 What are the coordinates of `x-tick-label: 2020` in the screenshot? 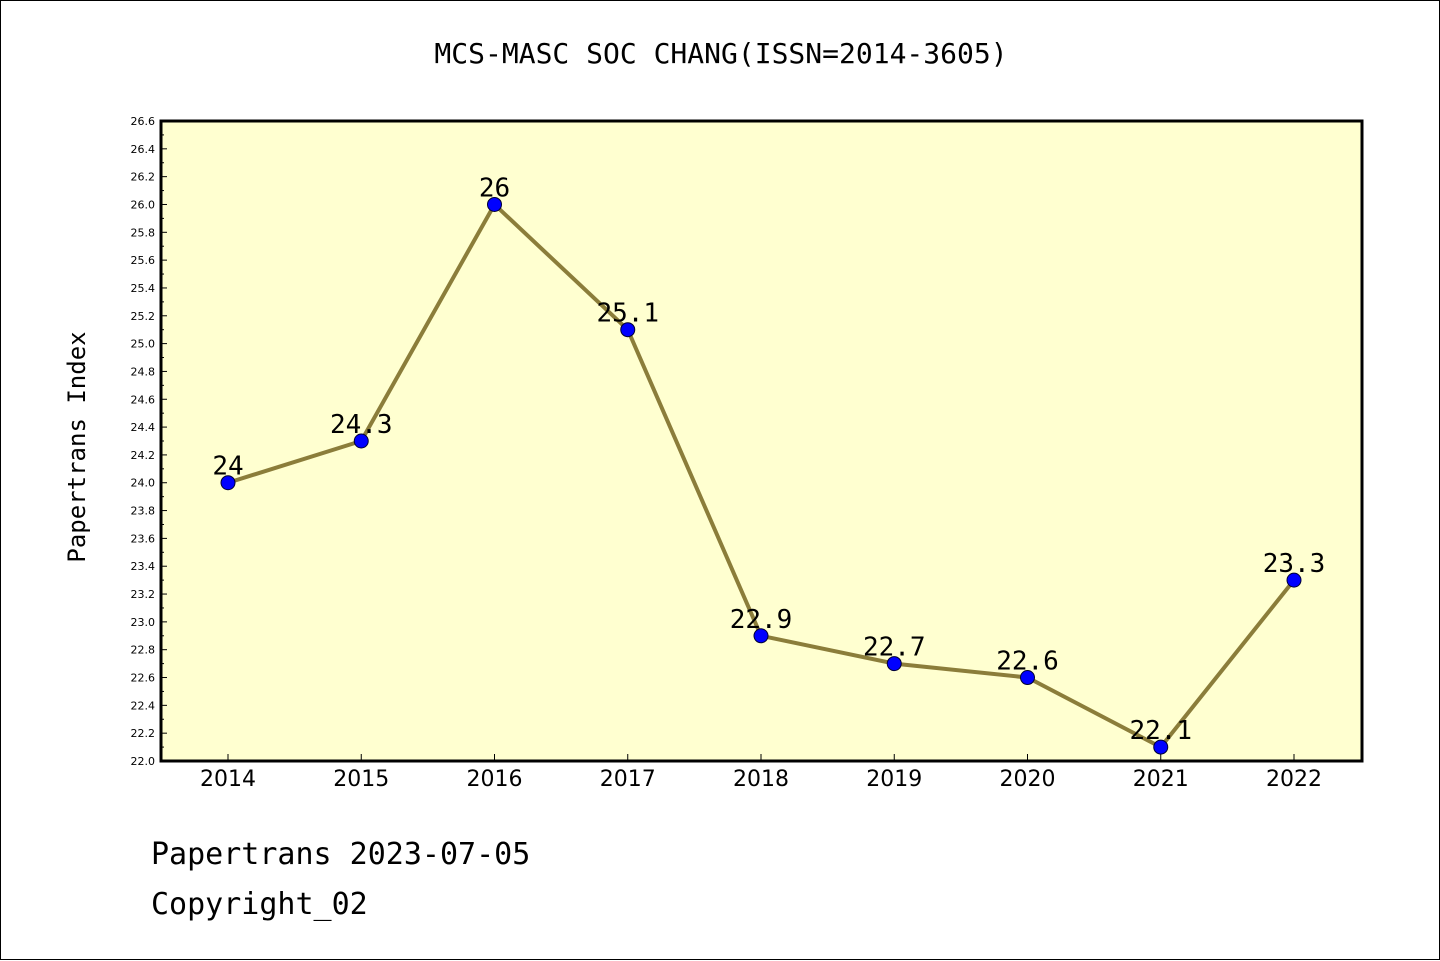 It's located at (1028, 779).